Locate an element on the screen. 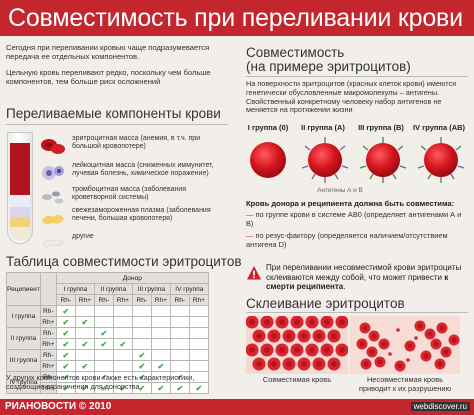 This screenshot has height=415, width=474. plasma-icon is located at coordinates (53, 219).